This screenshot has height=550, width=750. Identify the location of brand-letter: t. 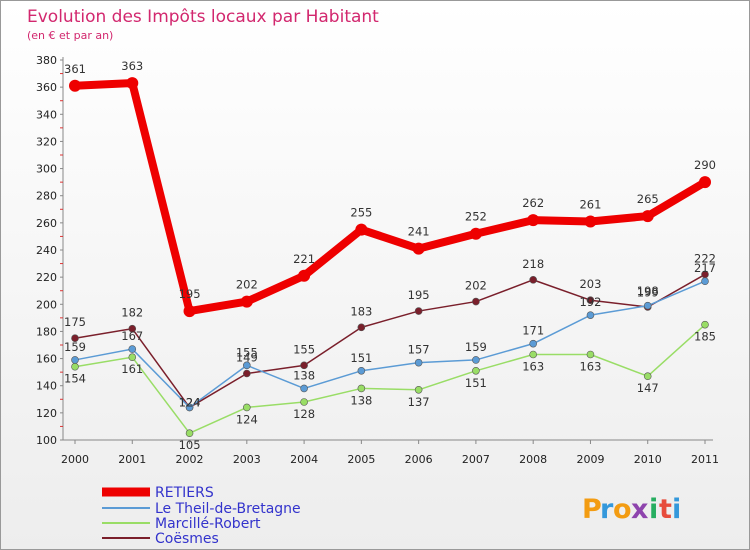
(665, 509).